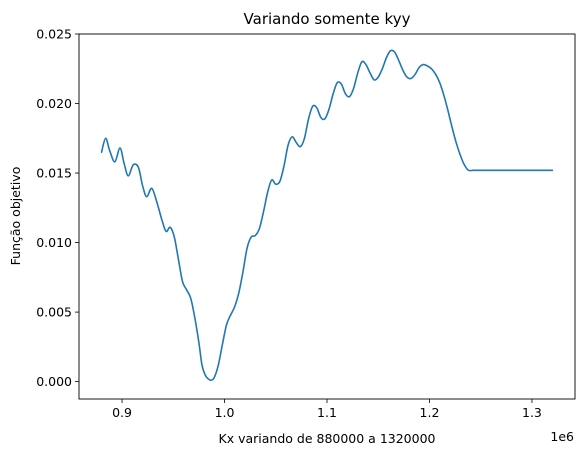 This screenshot has height=455, width=584. What do you see at coordinates (54, 103) in the screenshot?
I see `y-tick-label: 0.020` at bounding box center [54, 103].